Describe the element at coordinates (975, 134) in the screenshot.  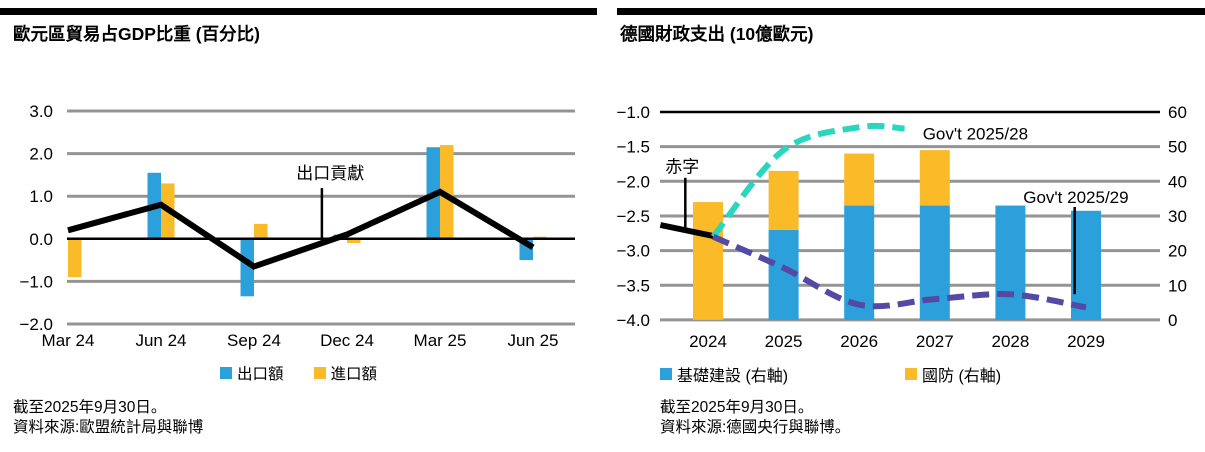
I see `annotation-Gov't 2025/28: Gov't 2025/28` at that location.